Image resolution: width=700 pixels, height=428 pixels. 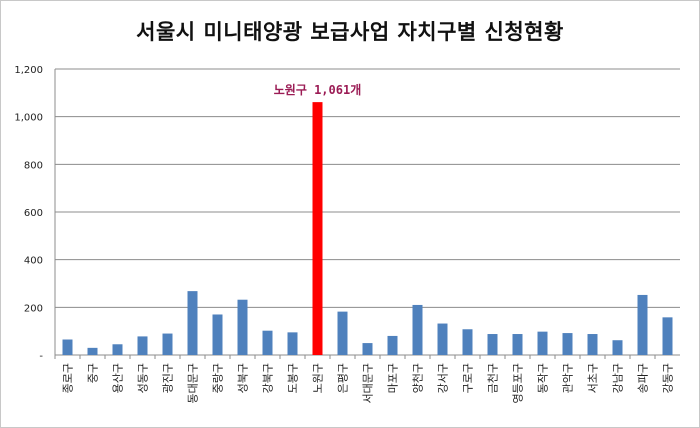 I want to click on x-tick-label: 송파구, so click(x=643, y=378).